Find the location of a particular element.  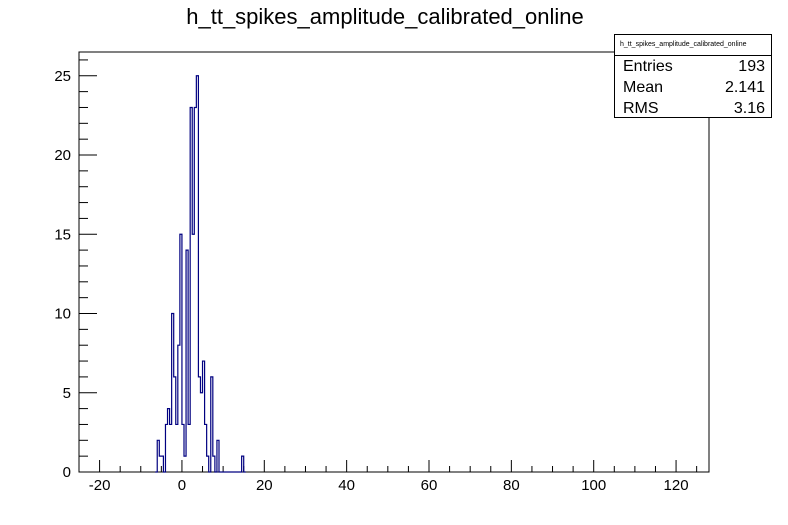

stats-value: 193 is located at coordinates (751, 66).